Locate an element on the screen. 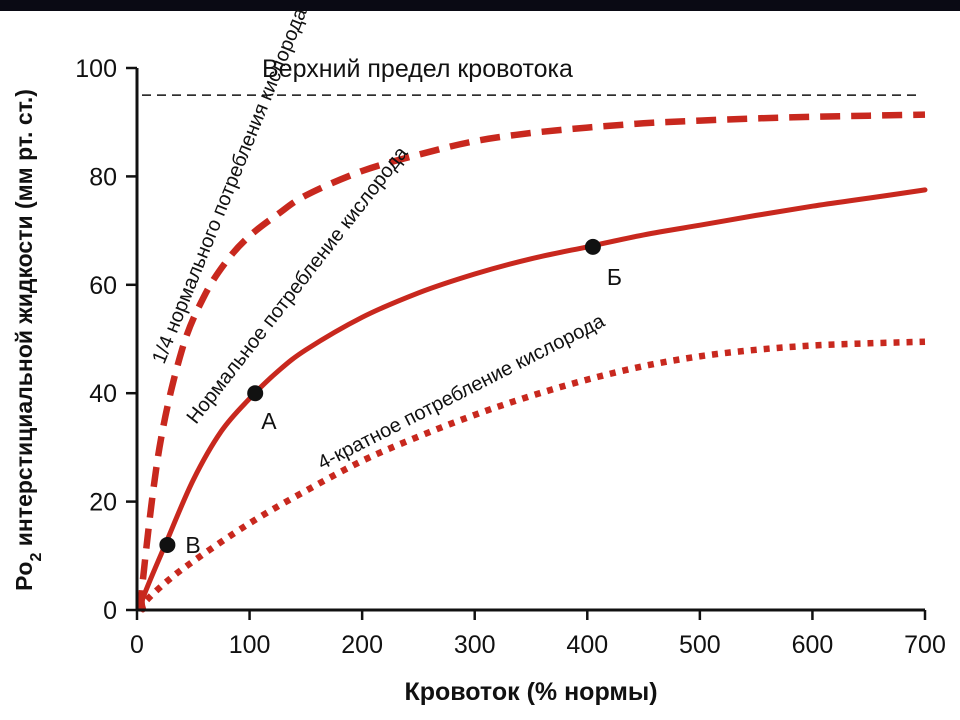 Image resolution: width=960 pixels, height=720 pixels. y-tick-label: 20 is located at coordinates (103, 503).